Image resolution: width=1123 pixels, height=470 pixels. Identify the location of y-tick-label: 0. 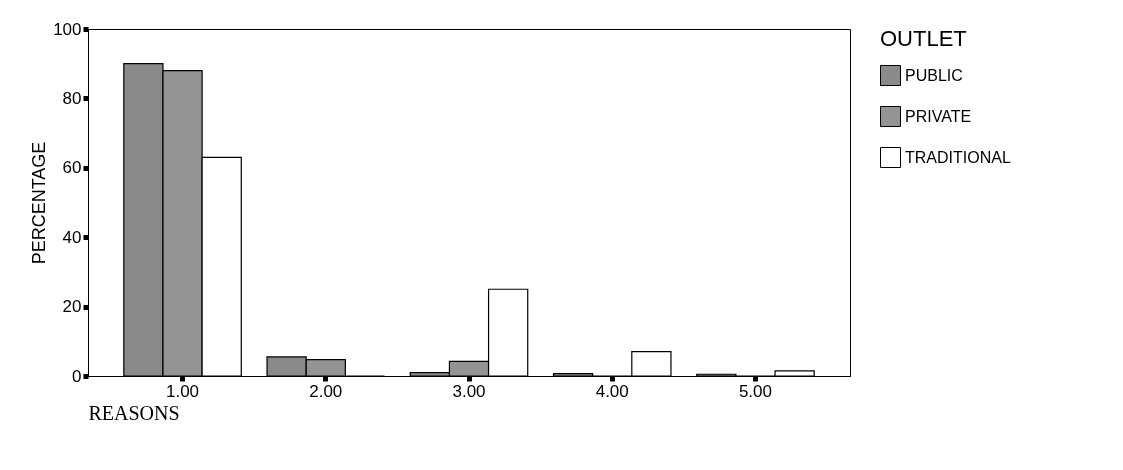
(77, 376).